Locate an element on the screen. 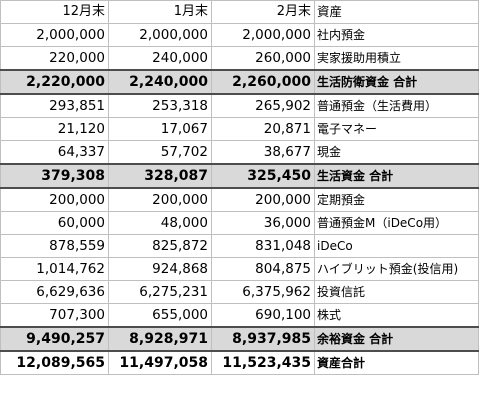 The width and height of the screenshot is (480, 417). cell-feb: 8,937,985 is located at coordinates (263, 339).